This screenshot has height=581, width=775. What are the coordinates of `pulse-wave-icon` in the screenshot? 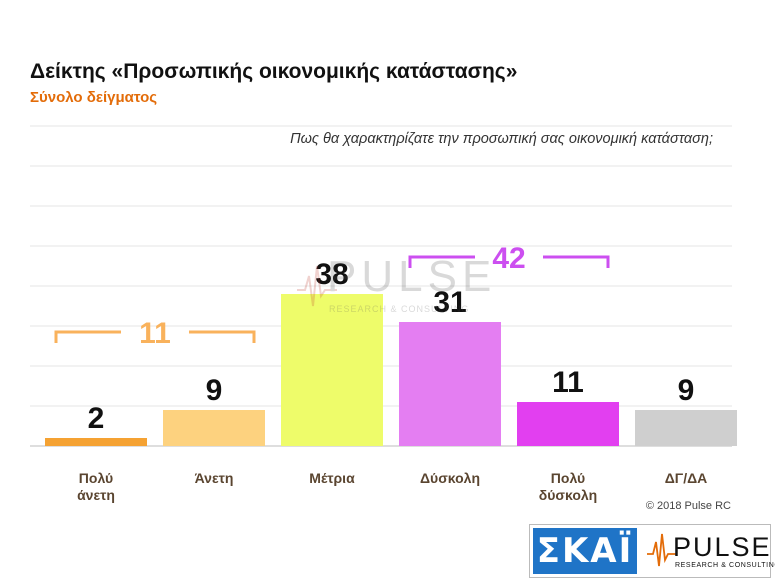 It's located at (662, 550).